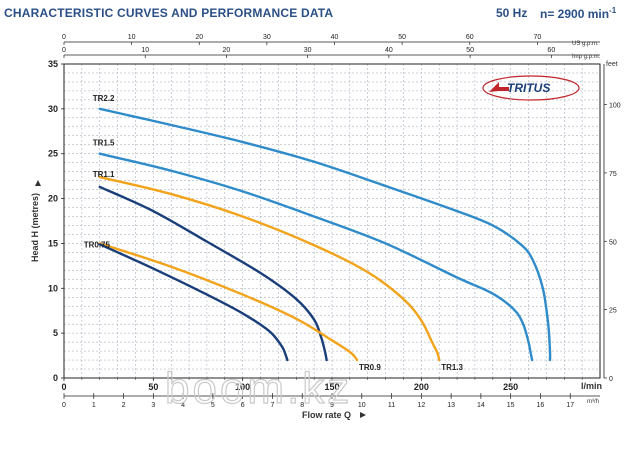 The image size is (640, 450). What do you see at coordinates (575, 14) in the screenshot?
I see `speed-text: n= 2900 min` at bounding box center [575, 14].